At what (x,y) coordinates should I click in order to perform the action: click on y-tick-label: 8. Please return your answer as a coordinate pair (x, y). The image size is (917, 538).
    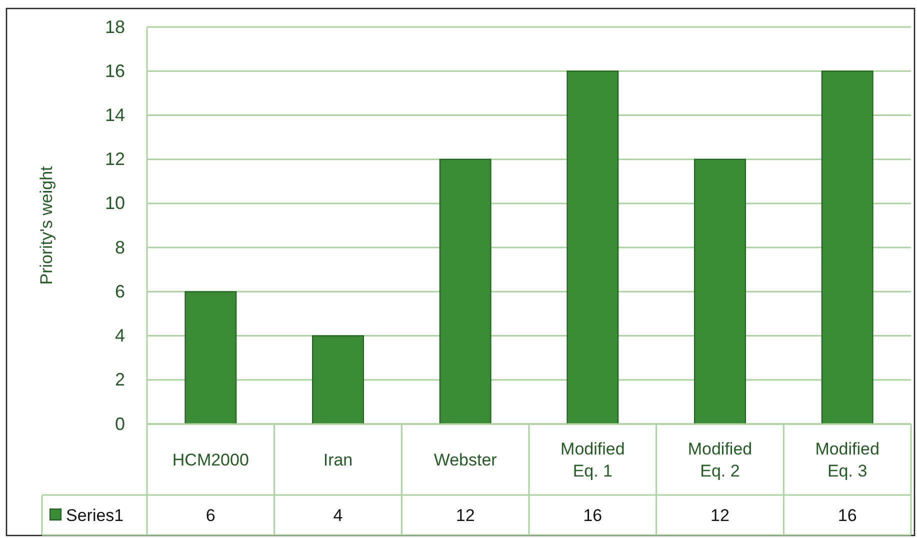
    Looking at the image, I should click on (119, 247).